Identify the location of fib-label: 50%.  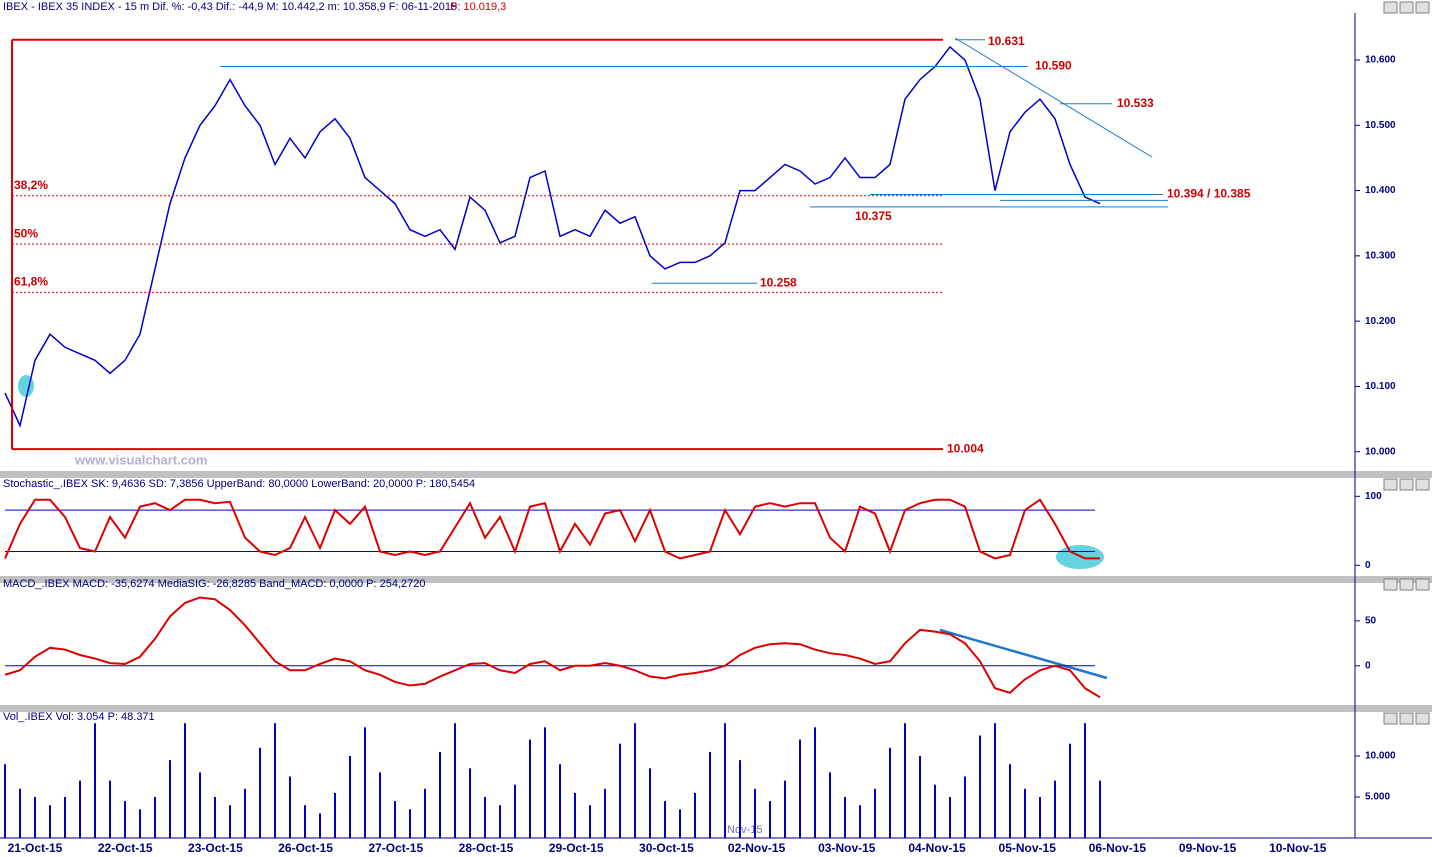
(26, 233).